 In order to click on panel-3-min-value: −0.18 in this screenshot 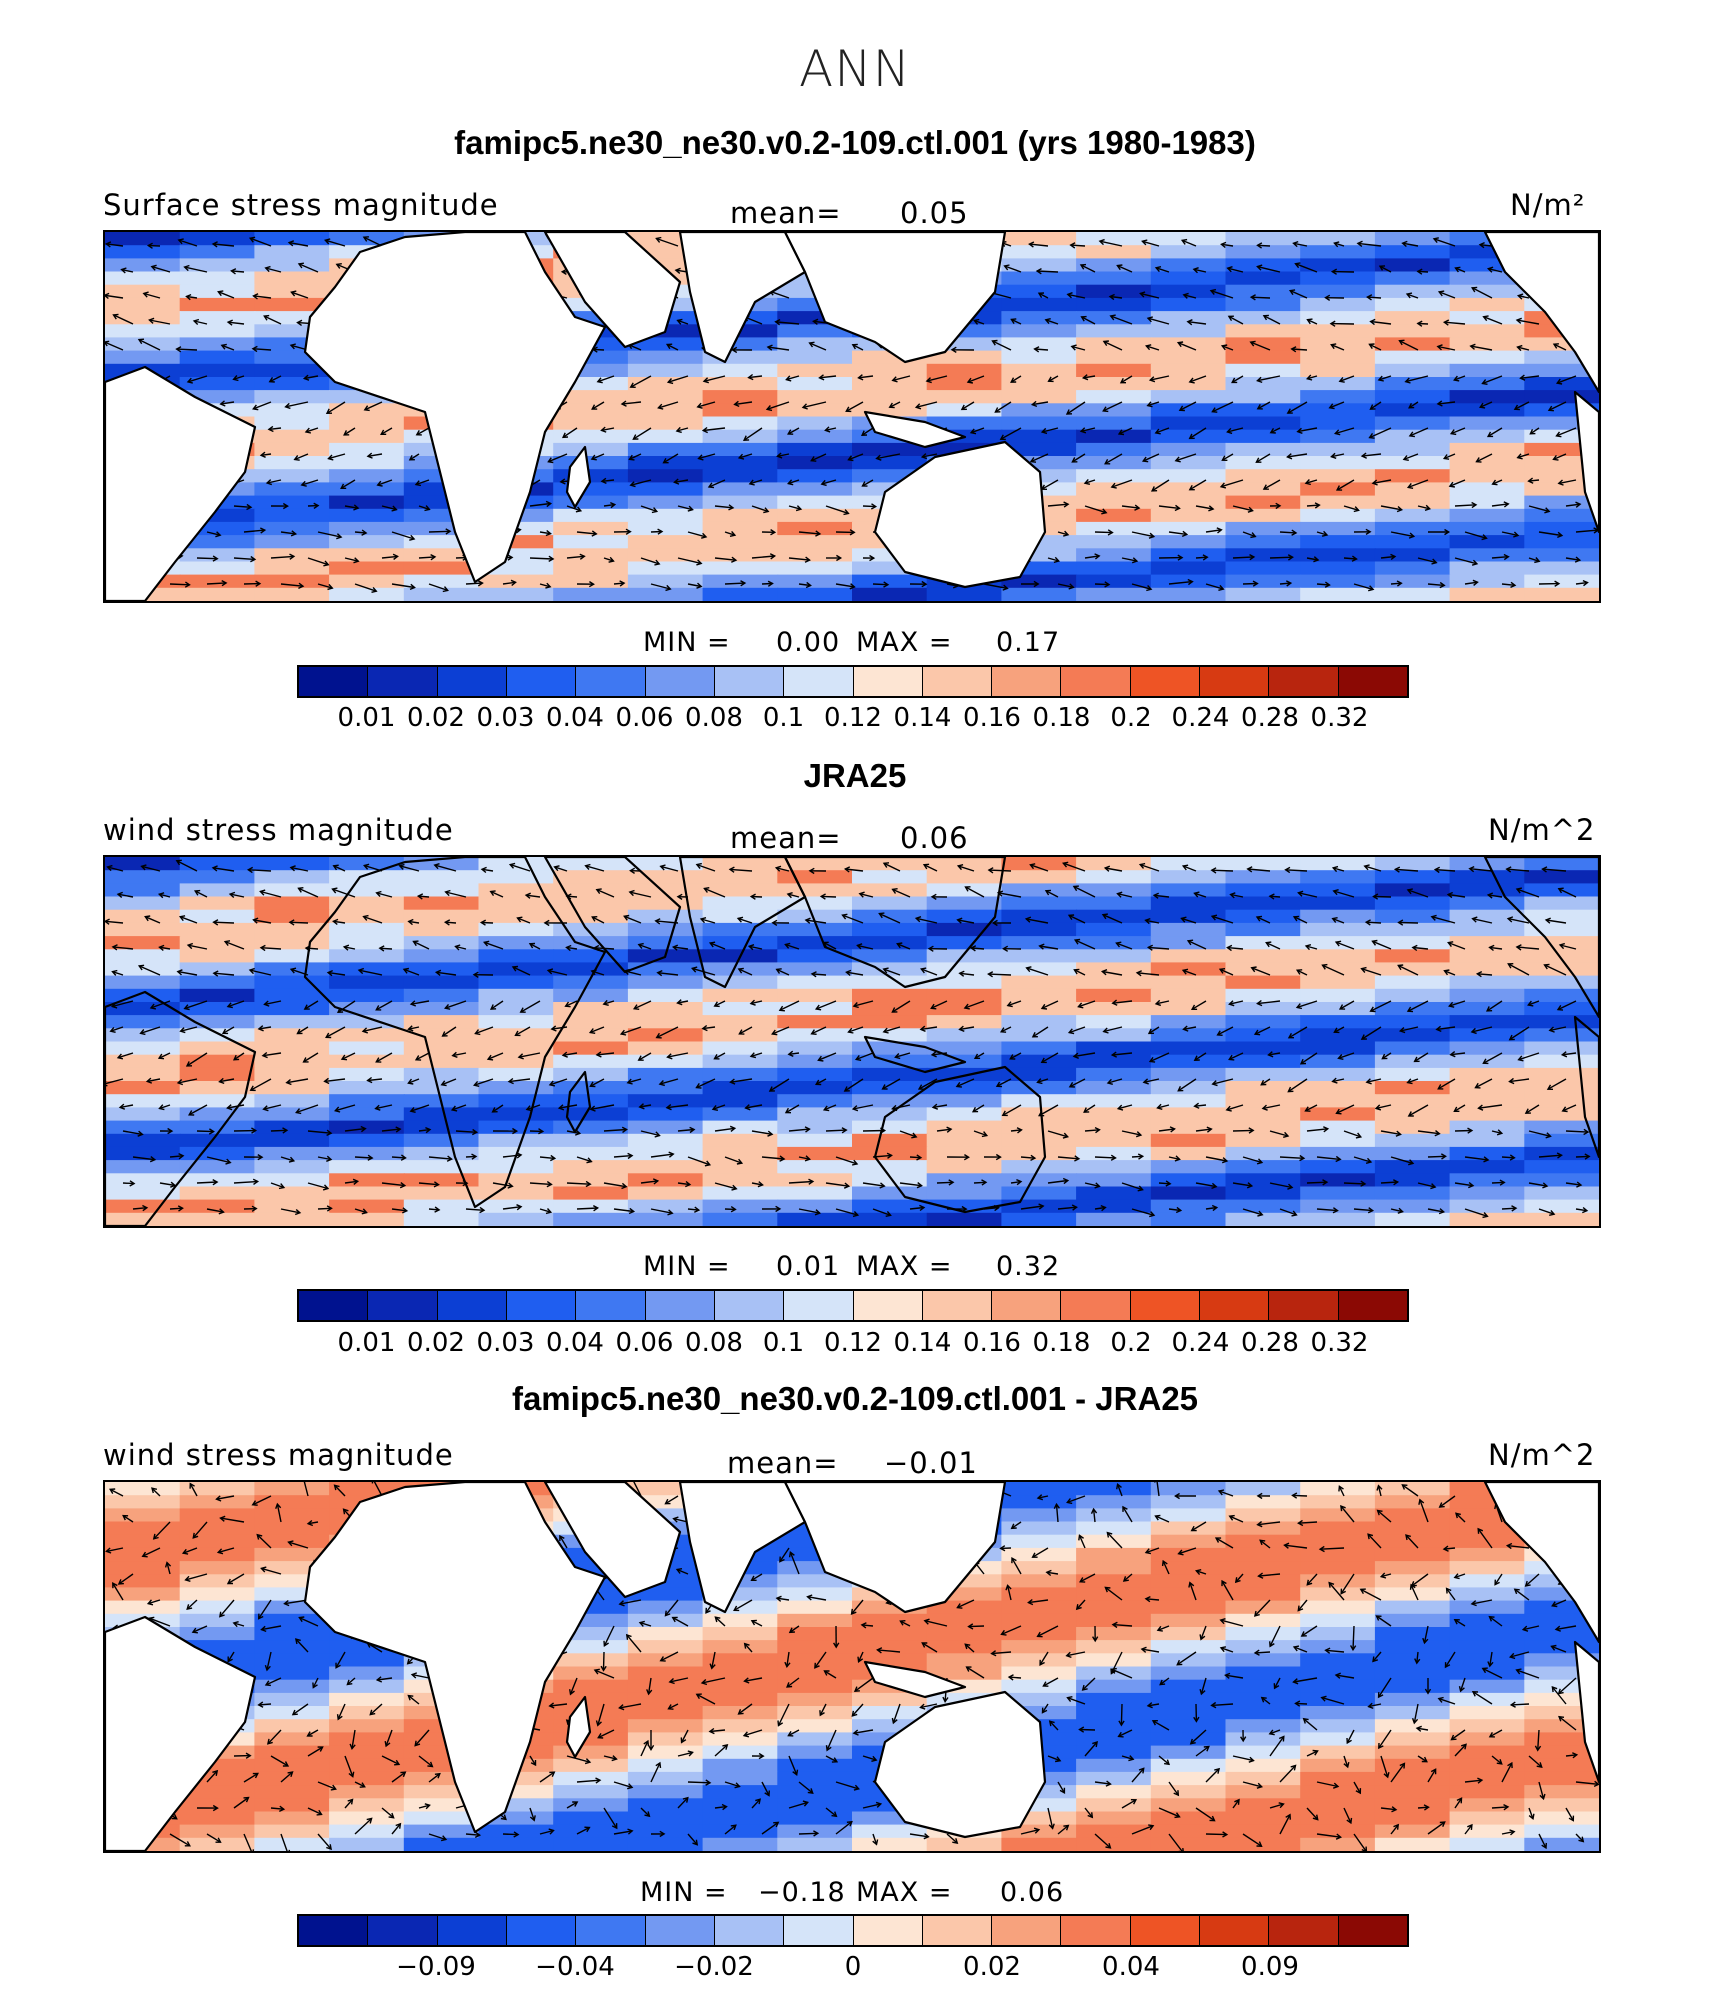, I will do `click(802, 1892)`.